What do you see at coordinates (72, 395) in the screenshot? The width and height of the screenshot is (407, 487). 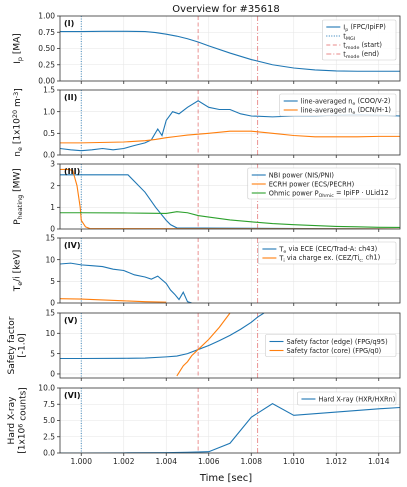 I see `panel-label: (VI)` at bounding box center [72, 395].